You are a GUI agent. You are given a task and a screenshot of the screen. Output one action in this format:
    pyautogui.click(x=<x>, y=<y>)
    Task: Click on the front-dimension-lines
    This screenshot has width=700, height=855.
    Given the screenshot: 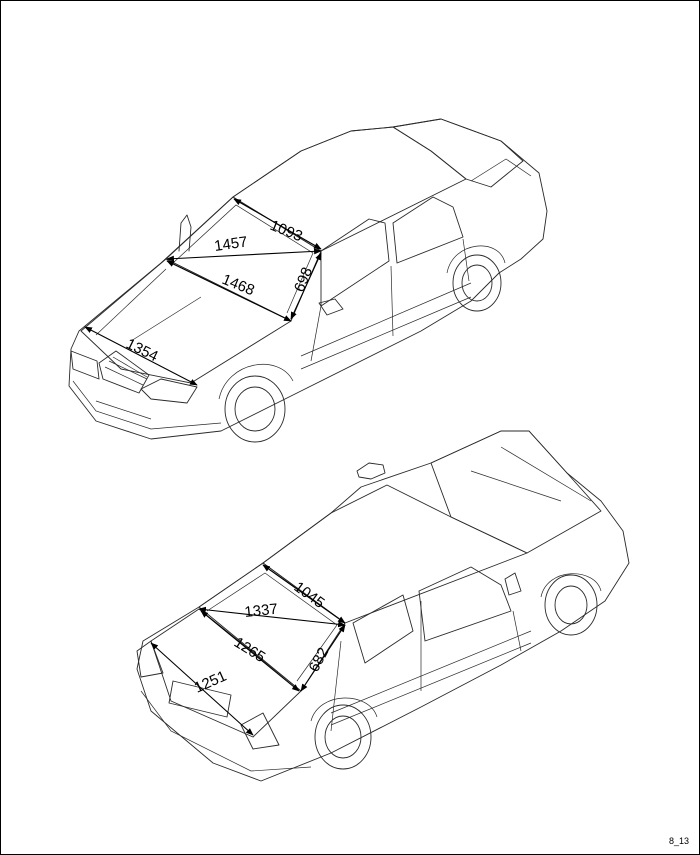 What is the action you would take?
    pyautogui.click(x=203, y=292)
    